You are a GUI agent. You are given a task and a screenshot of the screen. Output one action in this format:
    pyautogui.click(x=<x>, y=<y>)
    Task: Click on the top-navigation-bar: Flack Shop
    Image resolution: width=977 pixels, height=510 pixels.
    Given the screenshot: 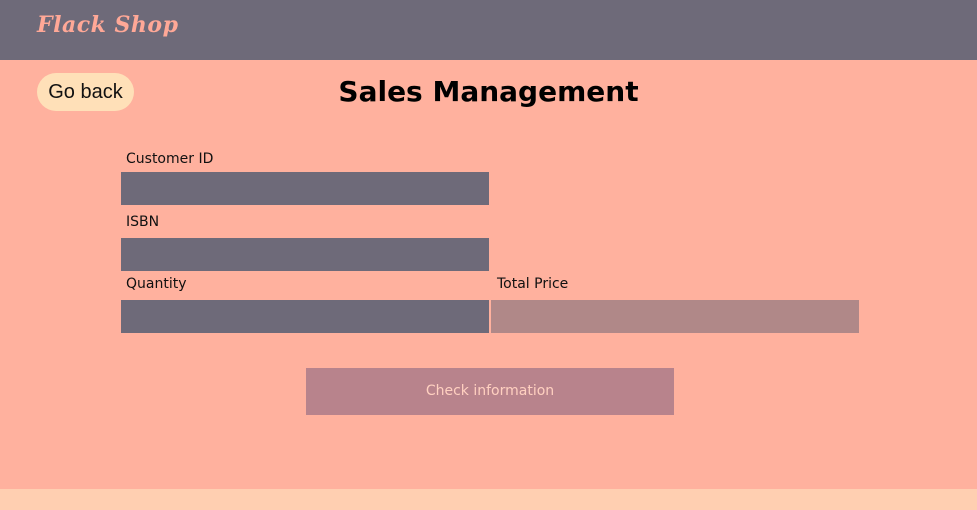 What is the action you would take?
    pyautogui.click(x=488, y=30)
    